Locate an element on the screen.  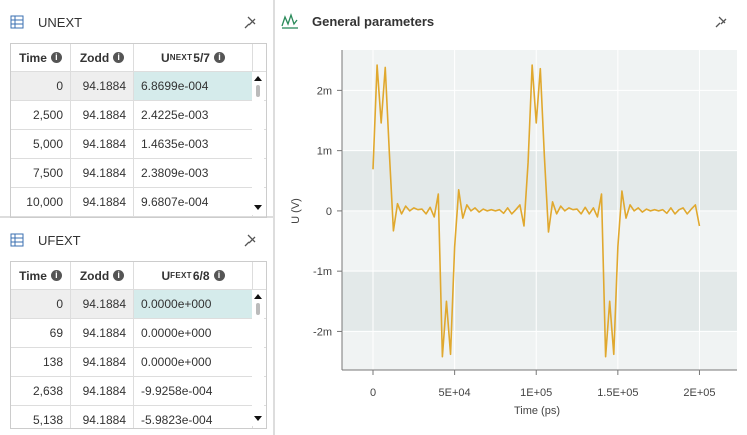
table-row: 69 94.1884 0.0000e+000 is located at coordinates (138, 333).